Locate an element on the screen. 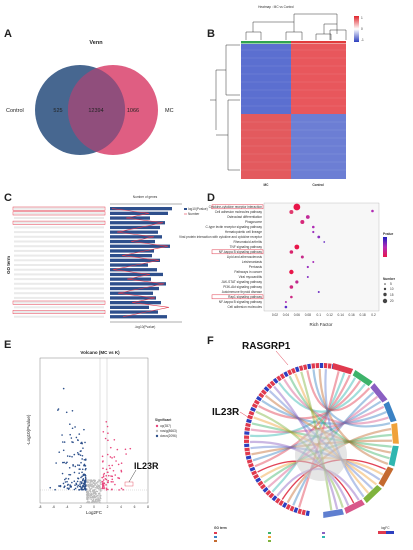  panel-c-letter: C is located at coordinates (8, 198).